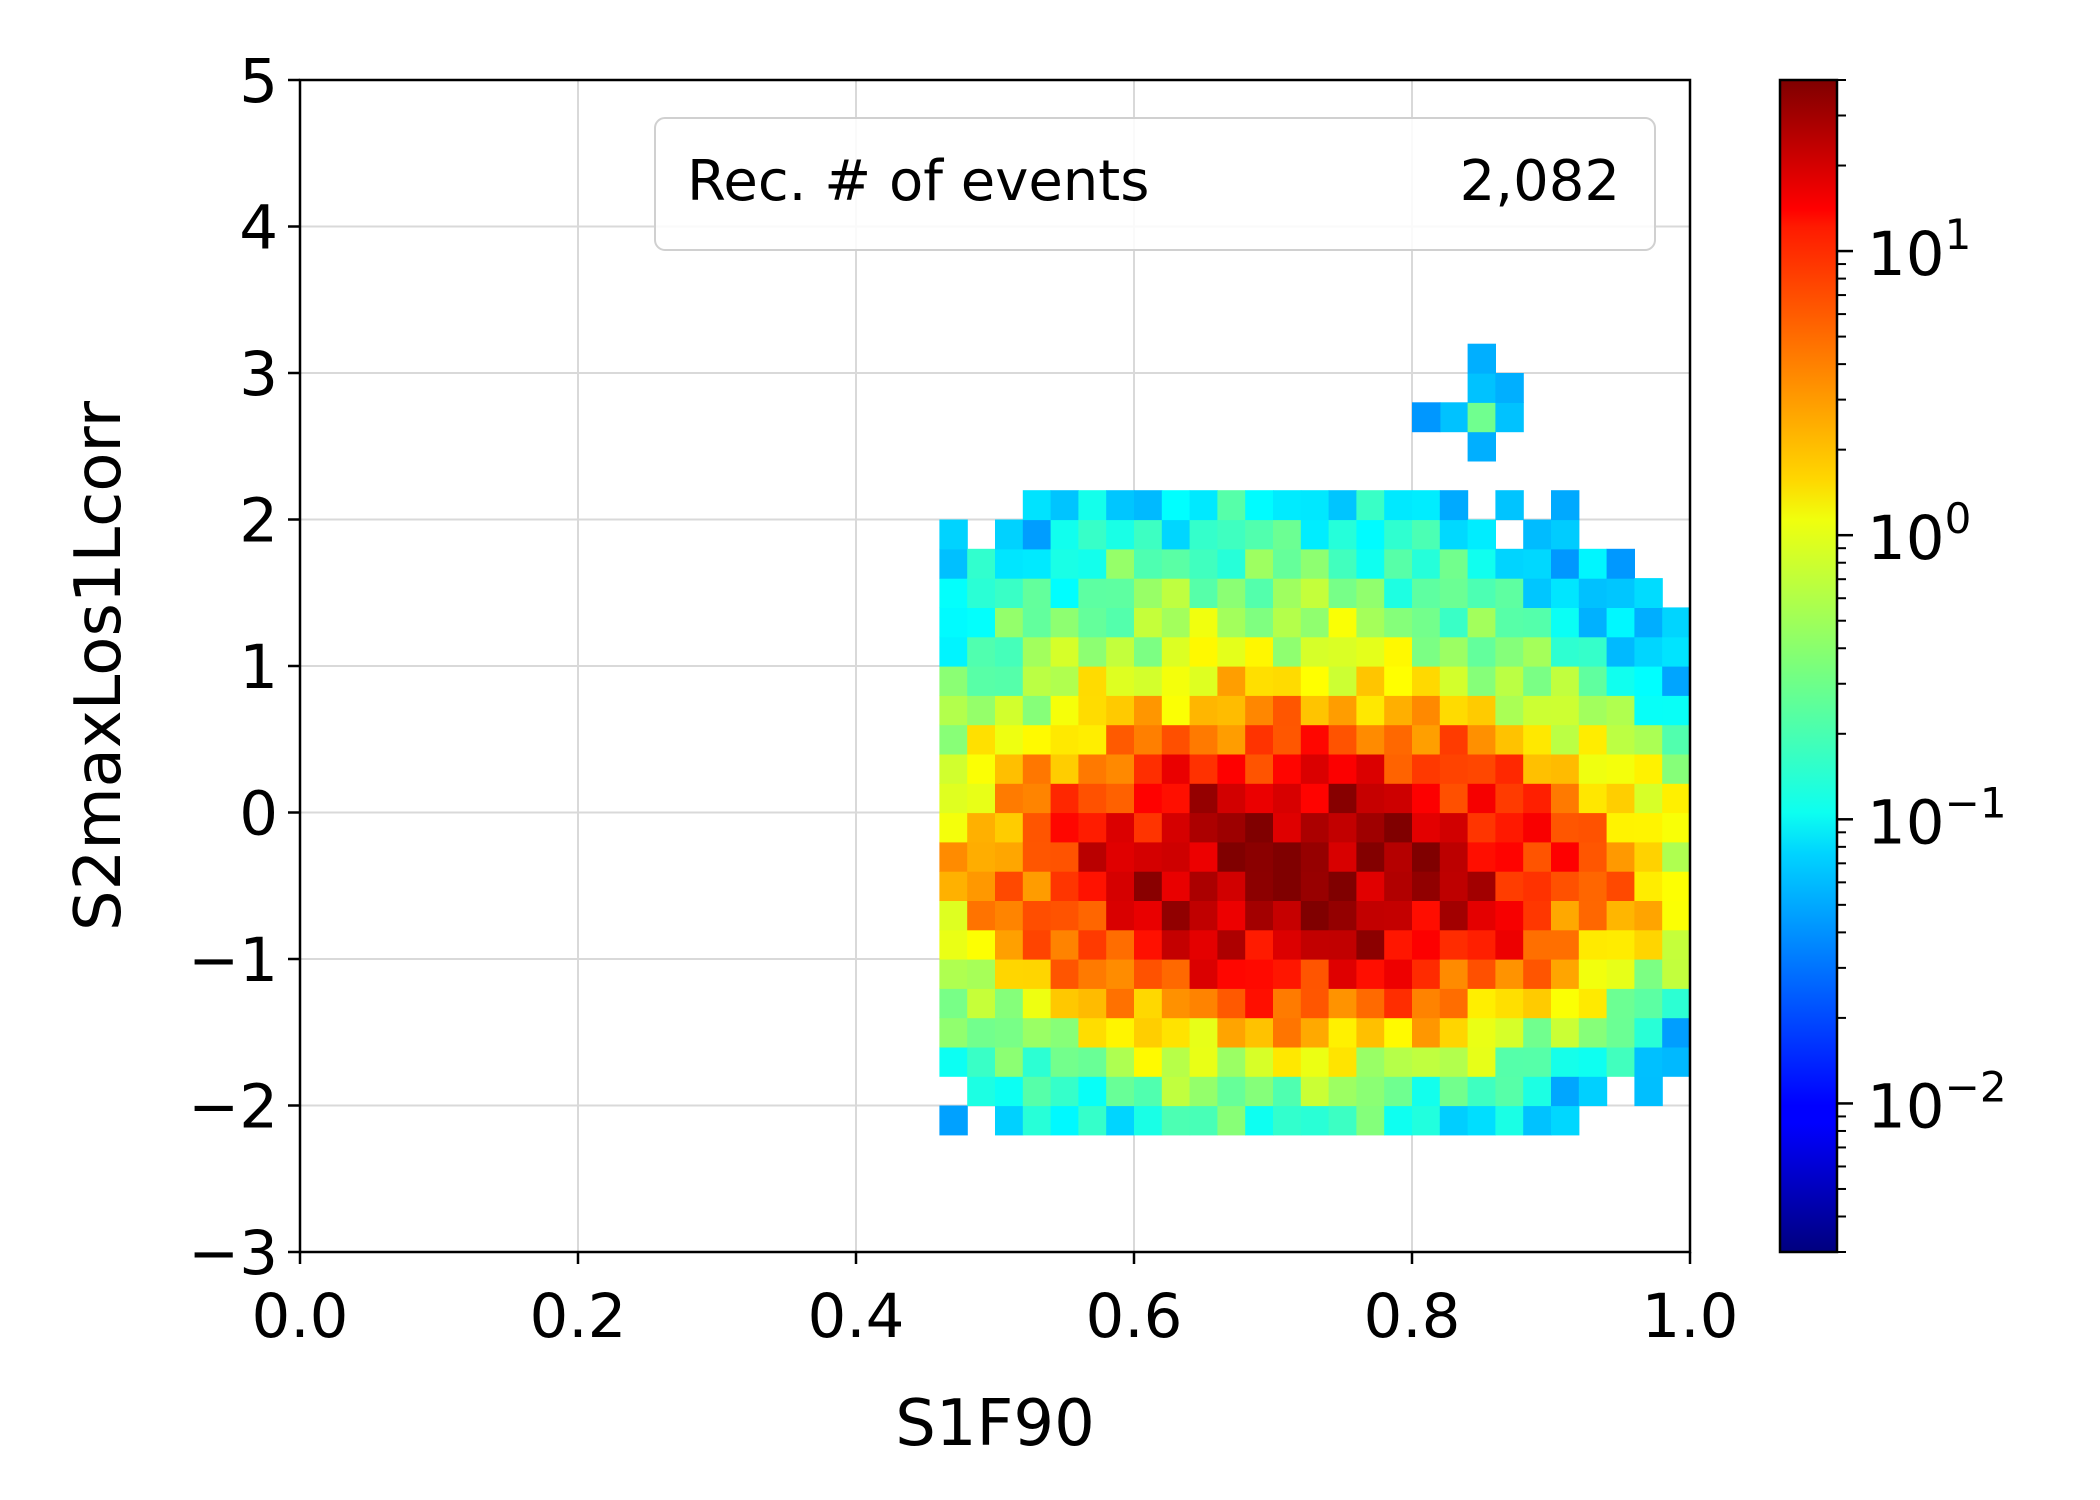  I want to click on legend-label: Rec. # of events, so click(918, 181).